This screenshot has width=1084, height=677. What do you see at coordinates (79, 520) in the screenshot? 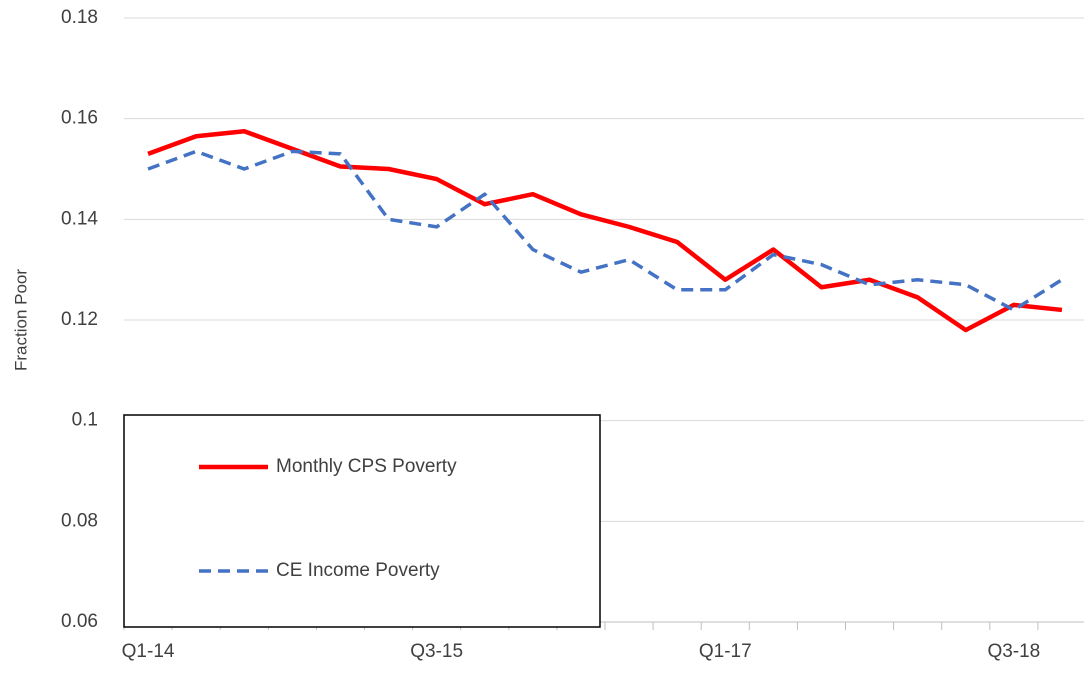
I see `y-tick-label: 0.08` at bounding box center [79, 520].